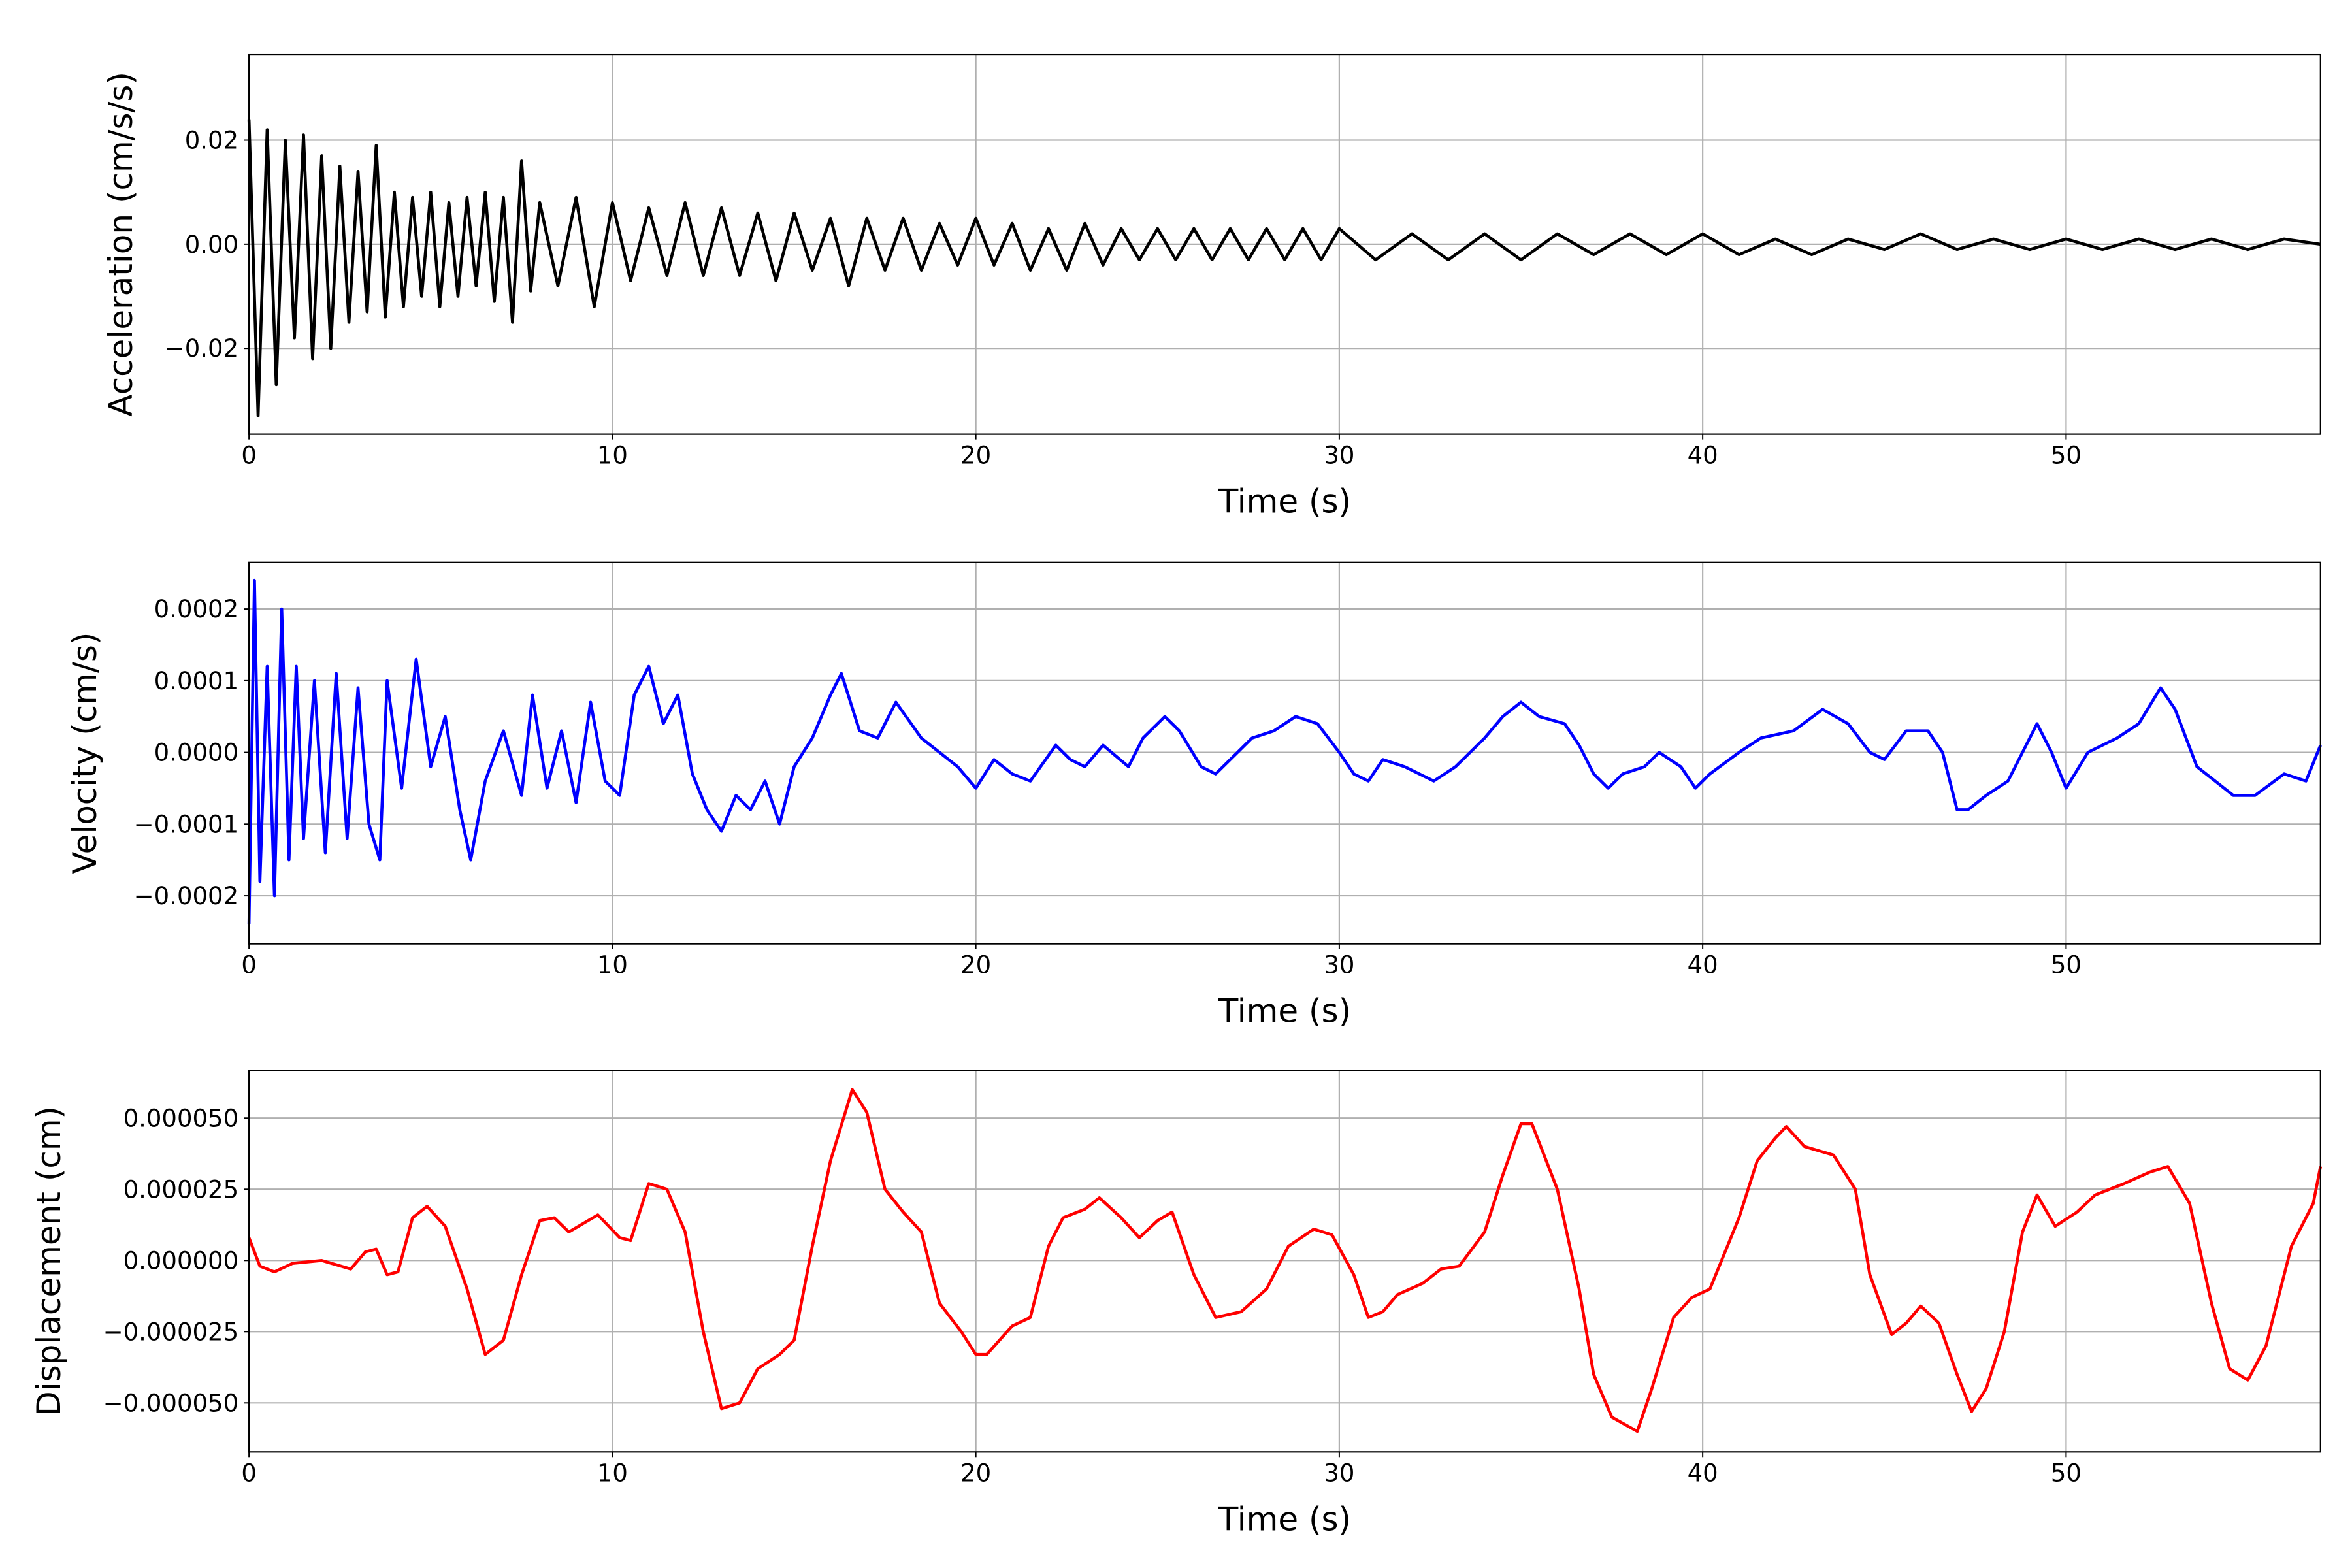  What do you see at coordinates (196, 753) in the screenshot?
I see `y-tick-label: 0.0000` at bounding box center [196, 753].